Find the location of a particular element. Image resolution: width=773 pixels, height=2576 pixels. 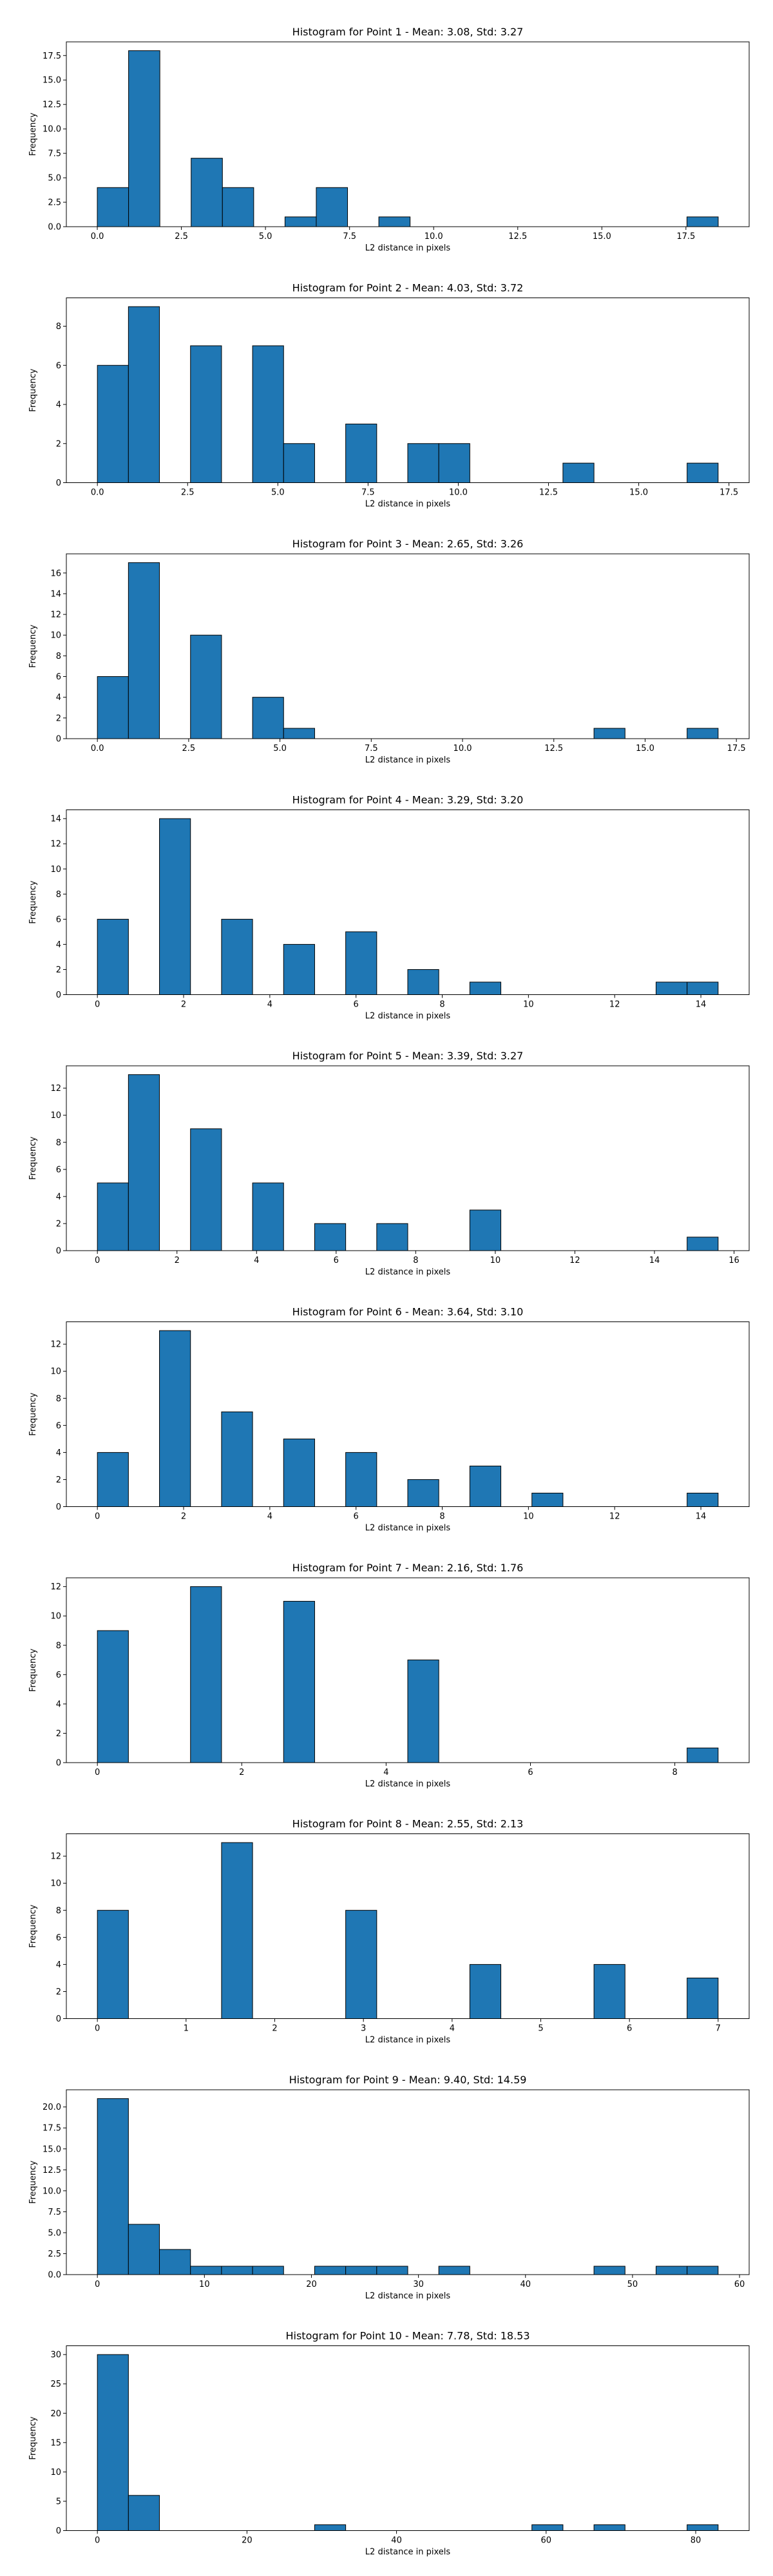

histogram-7-y-tick-label: 4 is located at coordinates (58, 1704).